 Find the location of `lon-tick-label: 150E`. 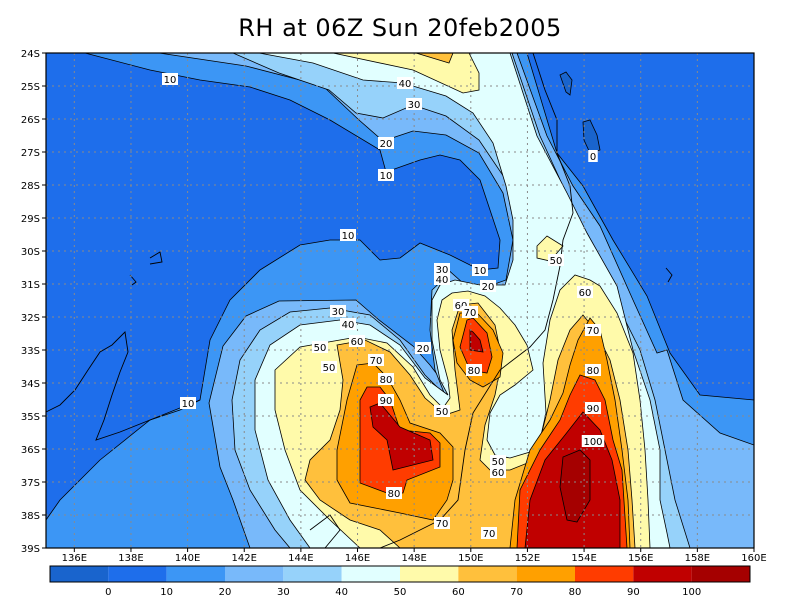

lon-tick-label: 150E is located at coordinates (470, 558).